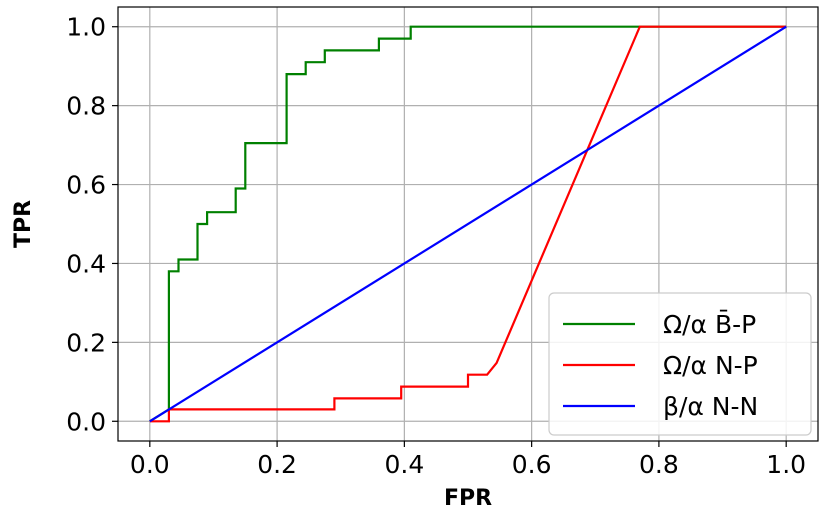  What do you see at coordinates (468, 498) in the screenshot?
I see `x-axis-label: FPR` at bounding box center [468, 498].